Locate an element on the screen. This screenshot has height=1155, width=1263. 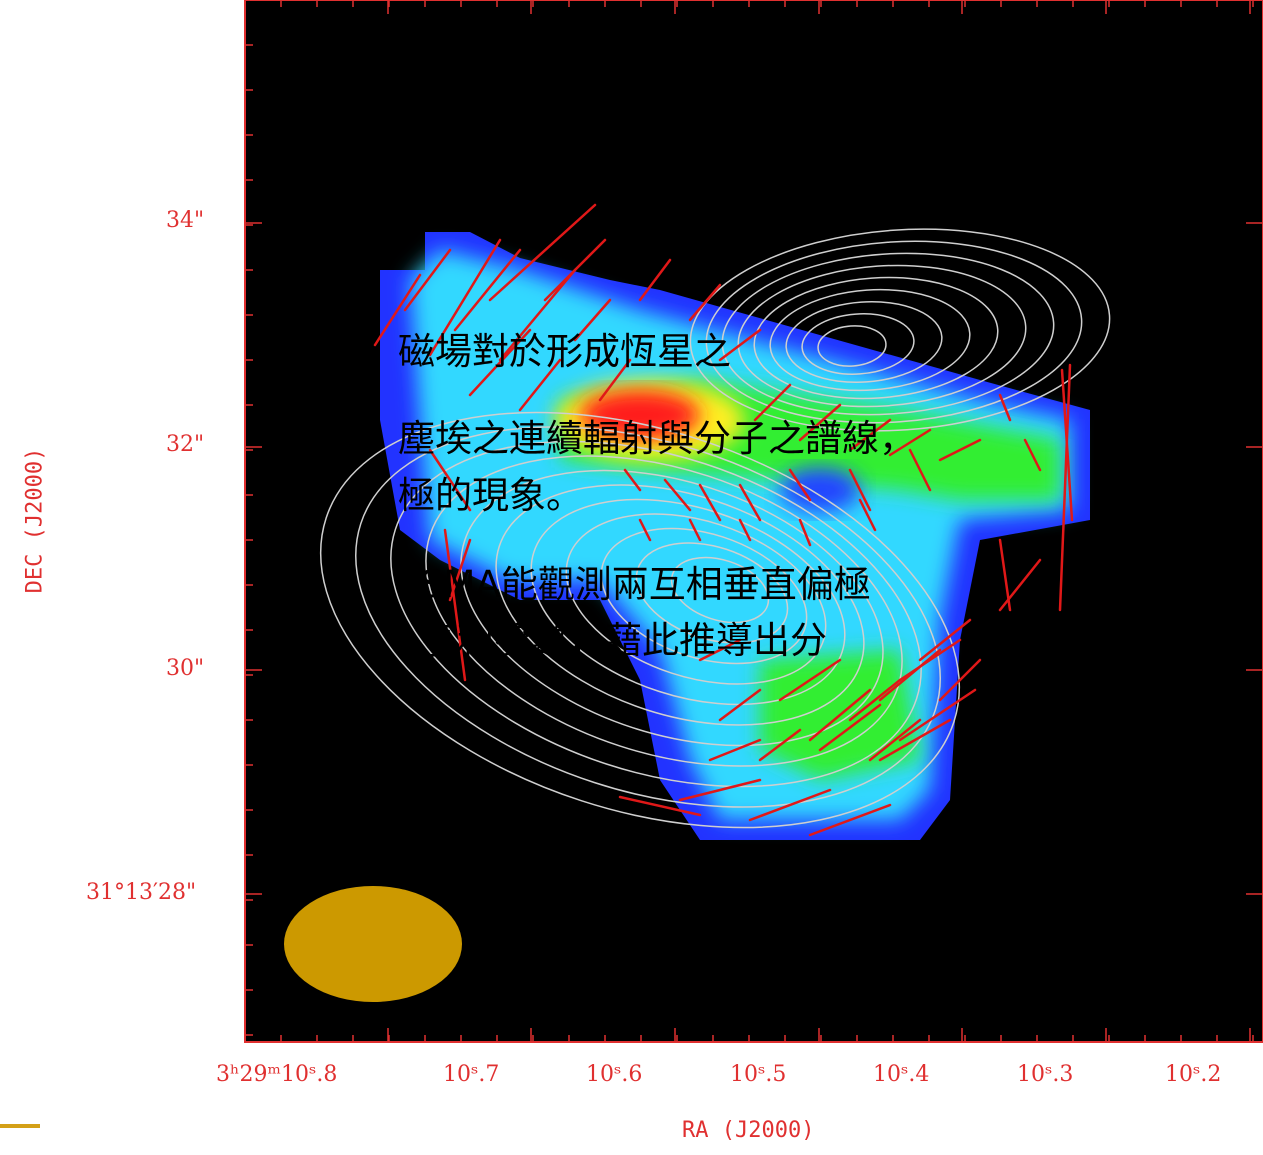
emission-blue-blob is located at coordinates (820, 490).